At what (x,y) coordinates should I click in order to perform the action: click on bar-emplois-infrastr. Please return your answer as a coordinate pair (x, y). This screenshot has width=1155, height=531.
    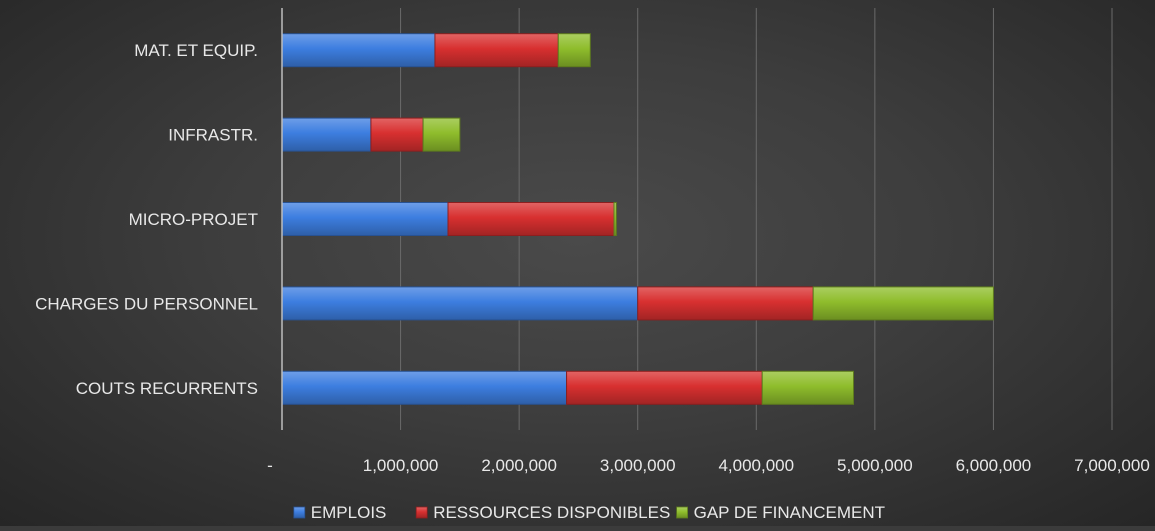
    Looking at the image, I should click on (326, 134).